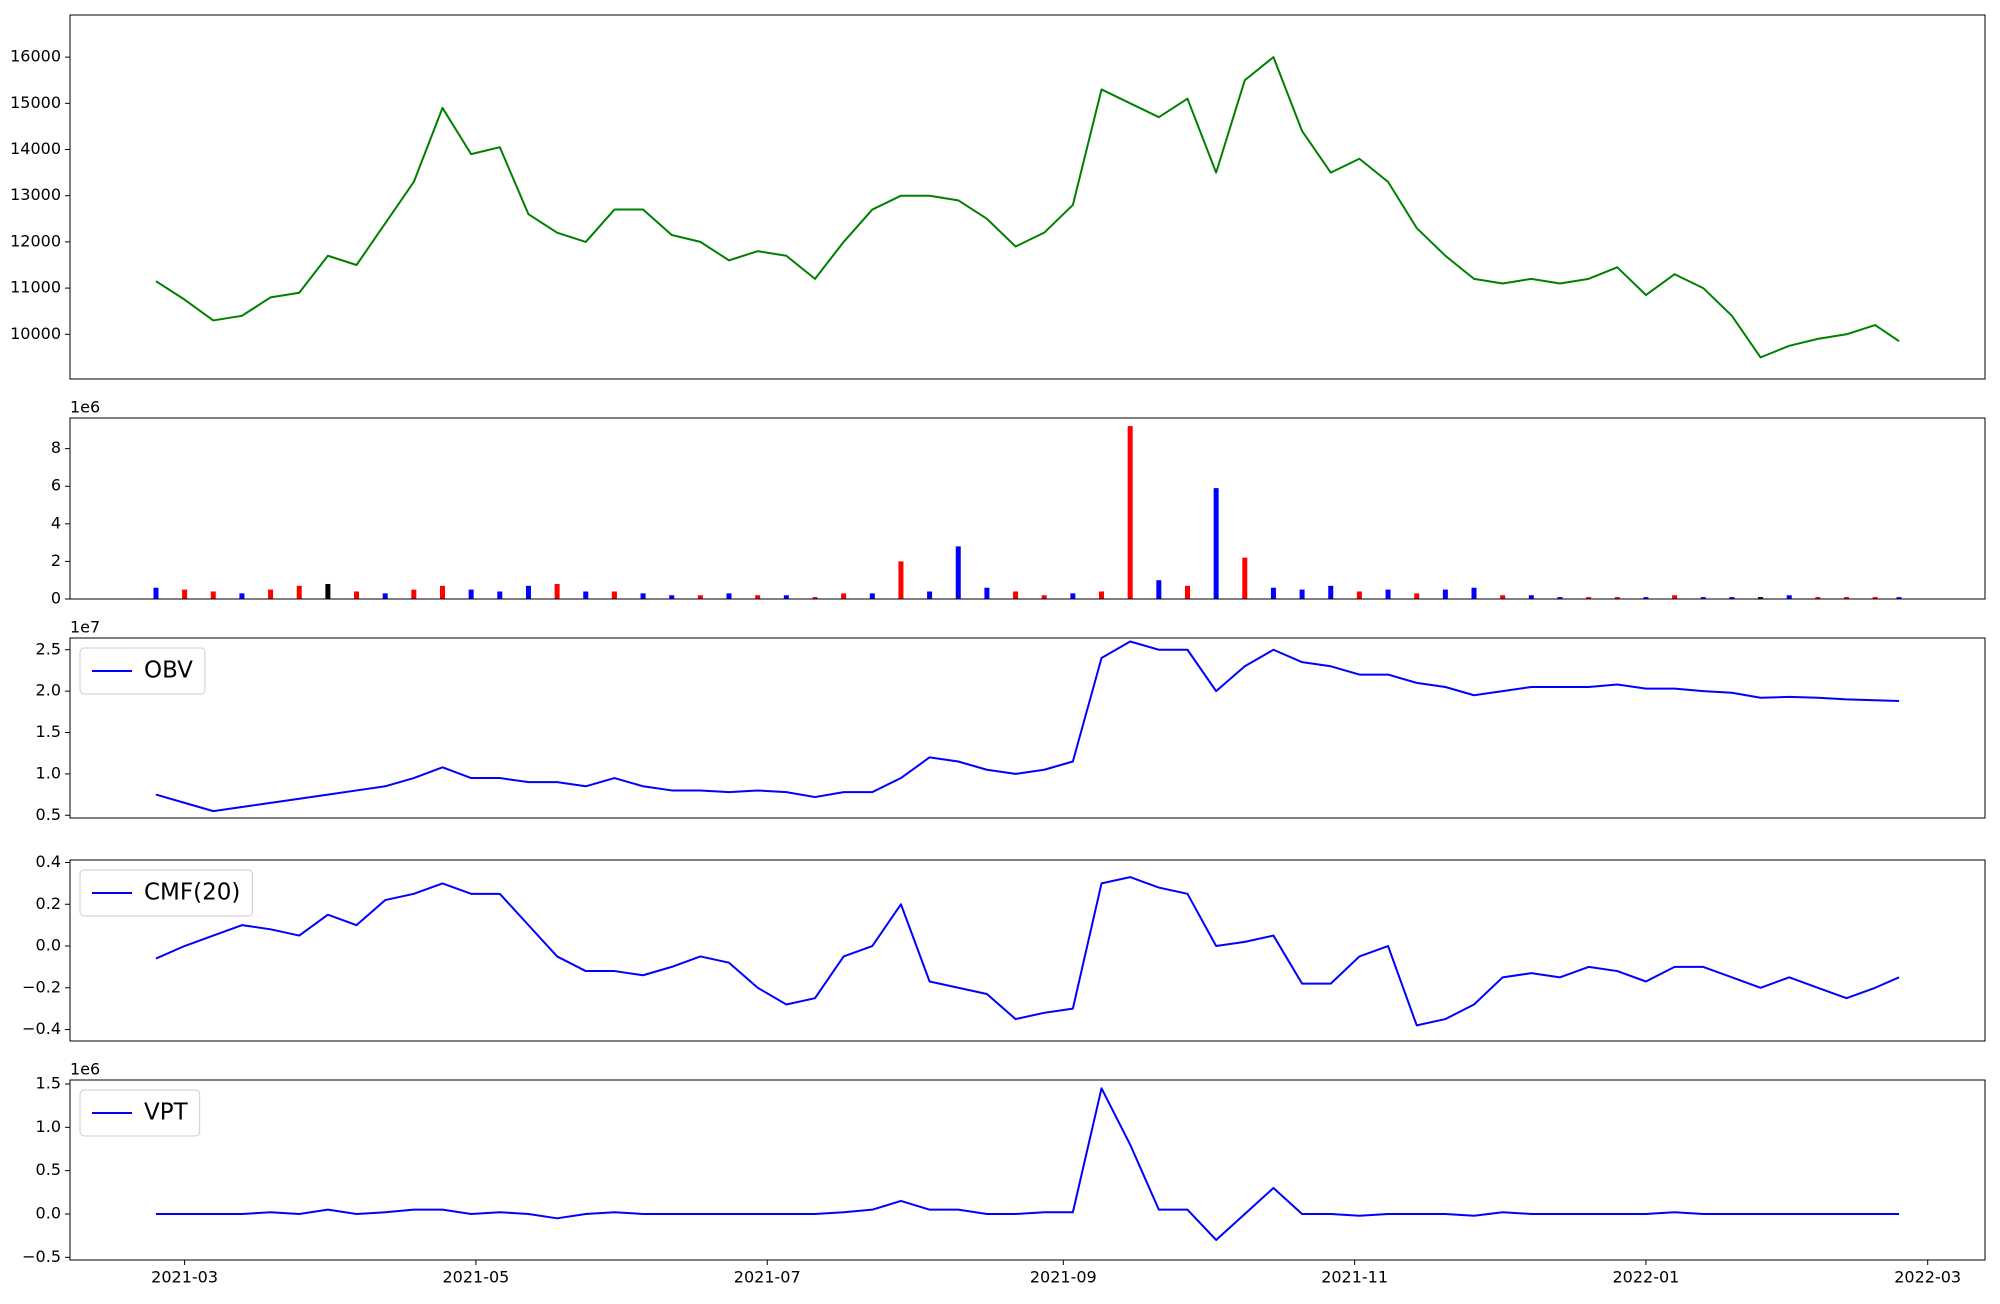 The width and height of the screenshot is (2000, 1304). I want to click on legend-label: CMF(20), so click(192, 893).